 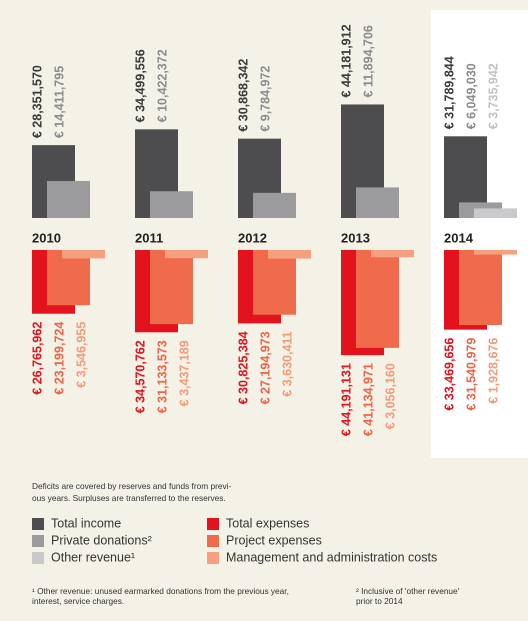 I want to click on year-label: 2012, so click(x=252, y=237).